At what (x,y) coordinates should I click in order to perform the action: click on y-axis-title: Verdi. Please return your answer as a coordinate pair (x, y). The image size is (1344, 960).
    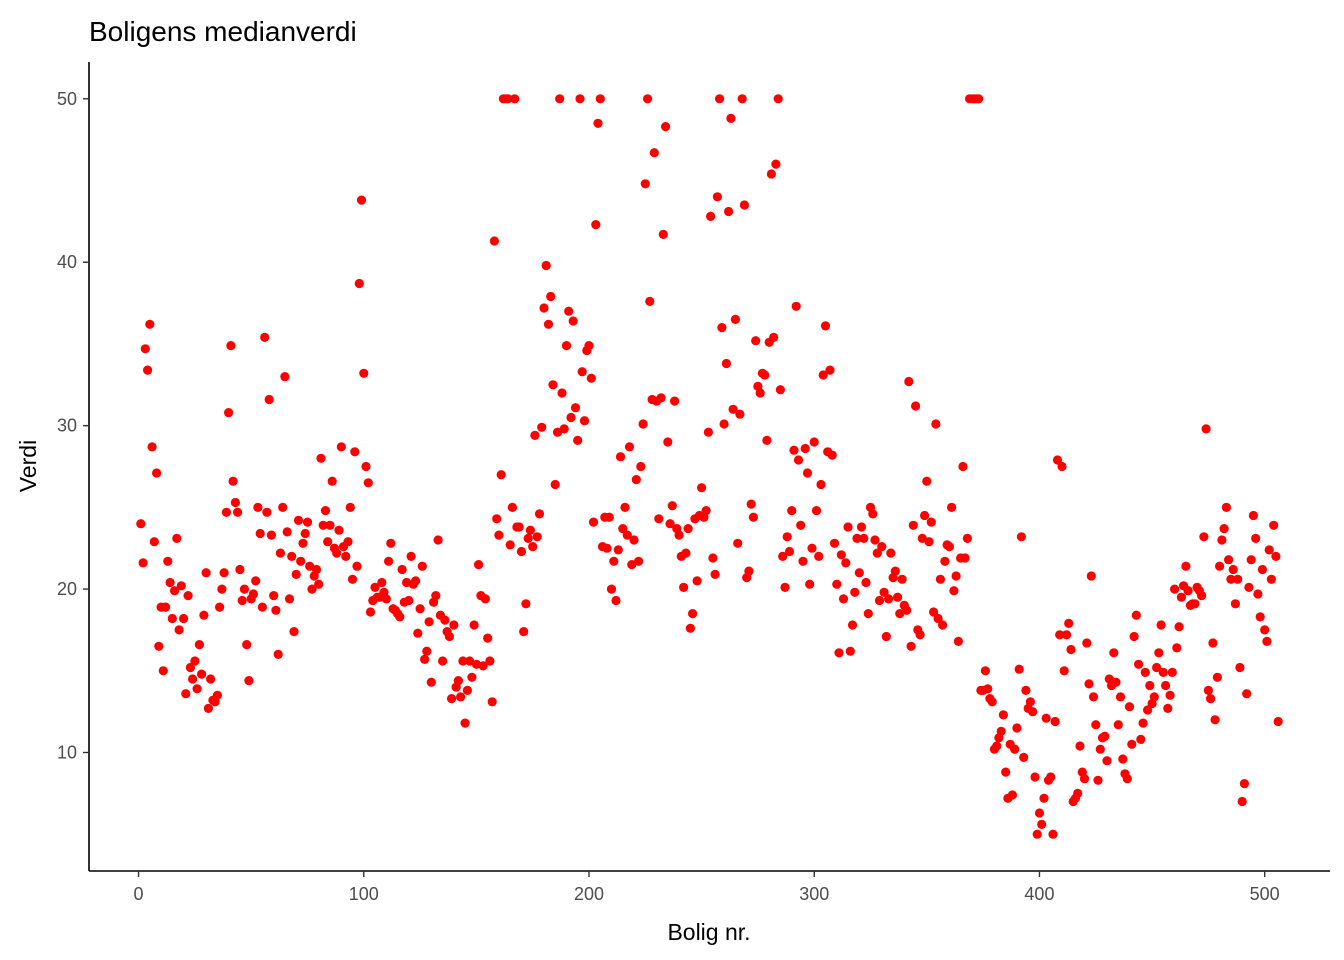
    Looking at the image, I should click on (28, 466).